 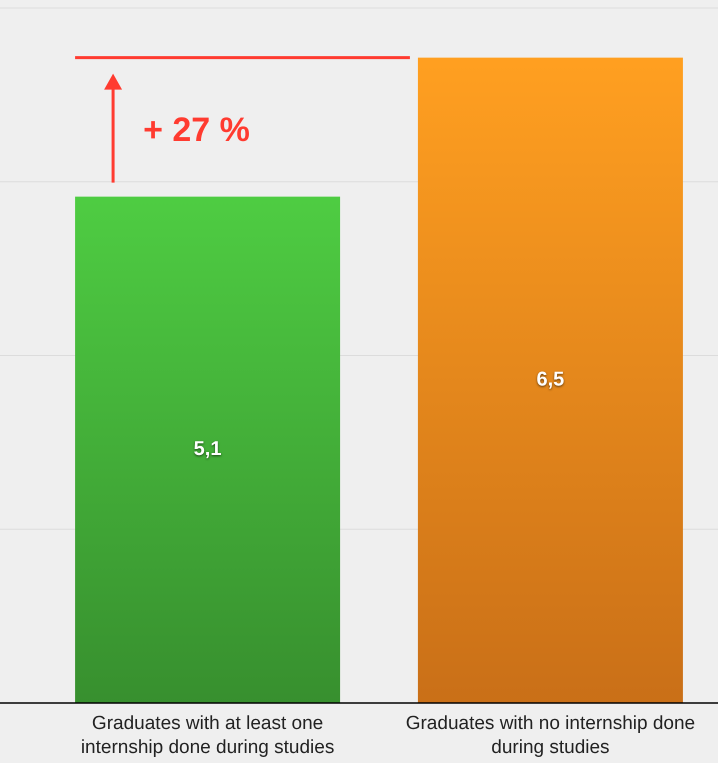 What do you see at coordinates (550, 379) in the screenshot?
I see `data-label: 6,5` at bounding box center [550, 379].